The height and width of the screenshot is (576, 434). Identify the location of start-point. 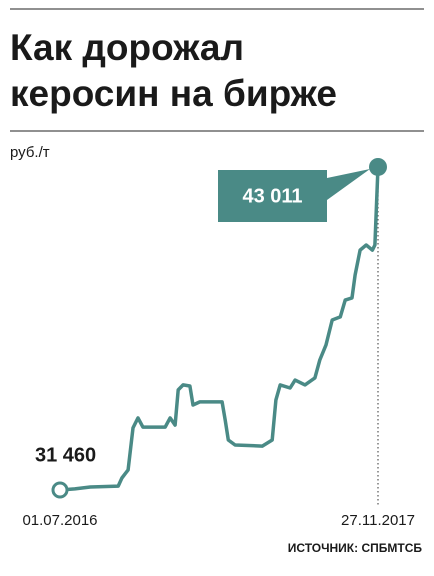
(60, 490).